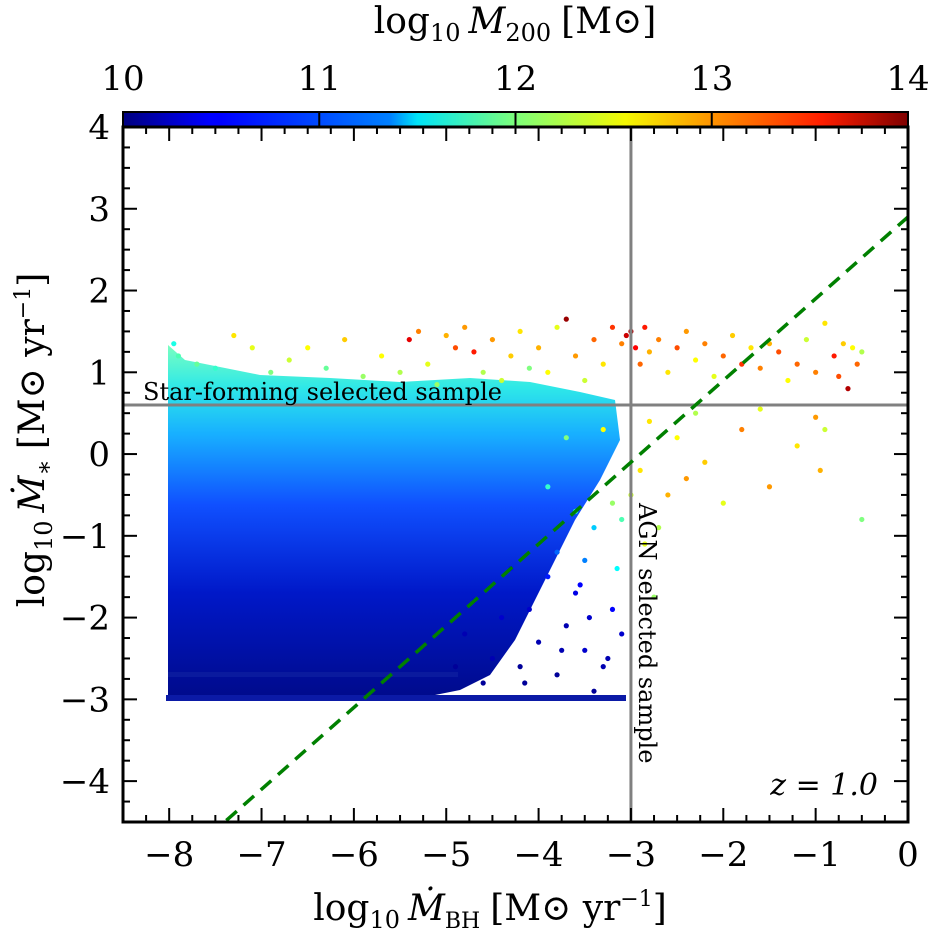  What do you see at coordinates (636, 899) in the screenshot?
I see `x-label-exp: −1` at bounding box center [636, 899].